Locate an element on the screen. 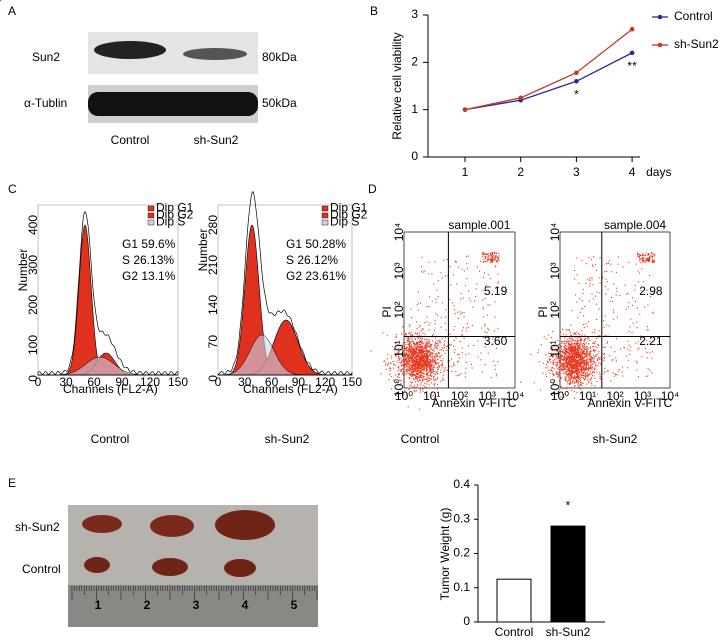 The width and height of the screenshot is (722, 640). x-tick-label: 1 is located at coordinates (465, 172).